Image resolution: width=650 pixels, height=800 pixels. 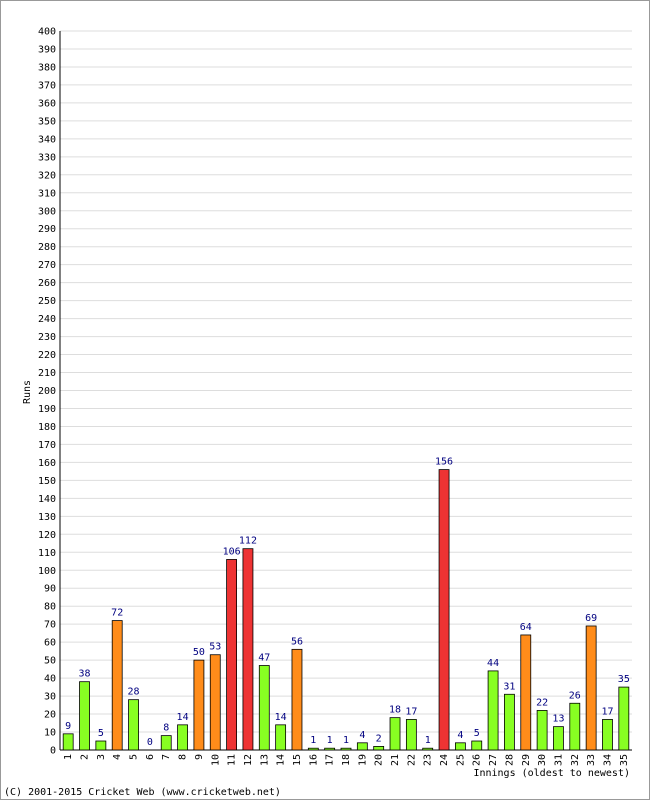 I want to click on value-label: 56, so click(x=297, y=641).